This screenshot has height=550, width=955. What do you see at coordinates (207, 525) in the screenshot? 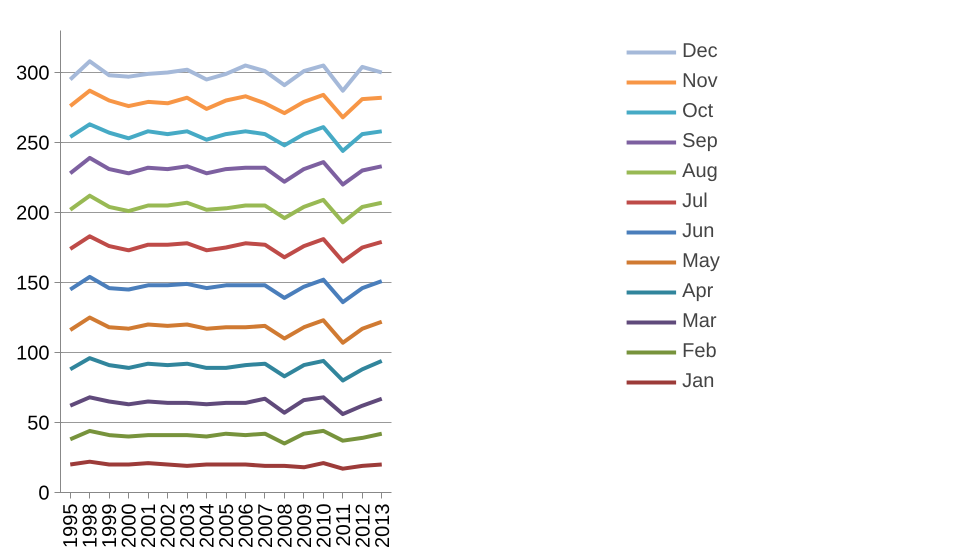
I see `x-tick-label: 2004` at bounding box center [207, 525].